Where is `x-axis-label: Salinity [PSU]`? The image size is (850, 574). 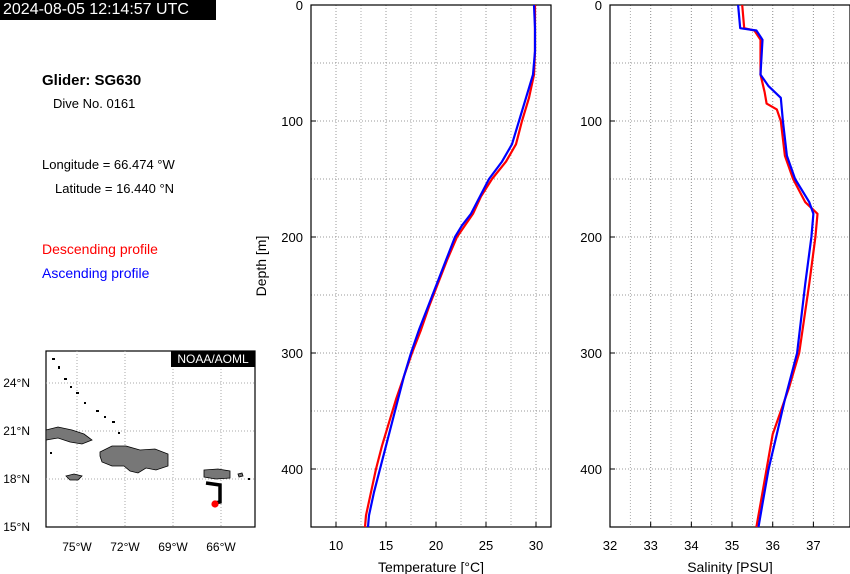 x-axis-label: Salinity [PSU] is located at coordinates (730, 566).